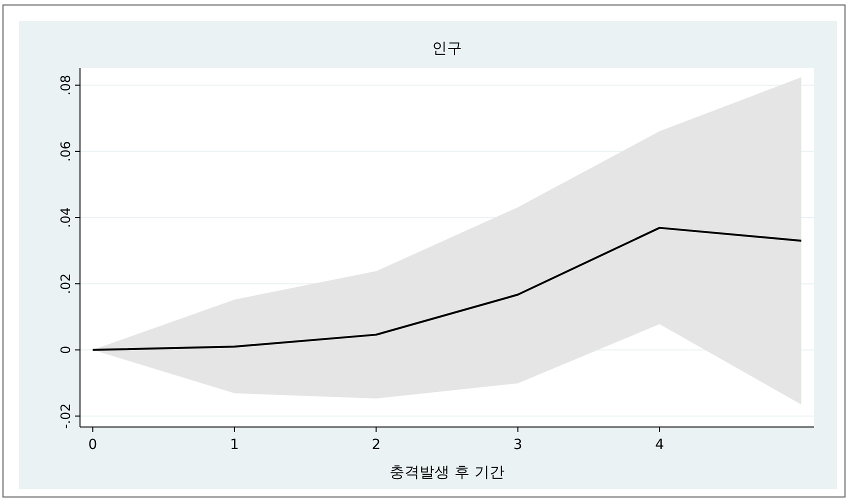  I want to click on y-tick-label: .02, so click(66, 283).